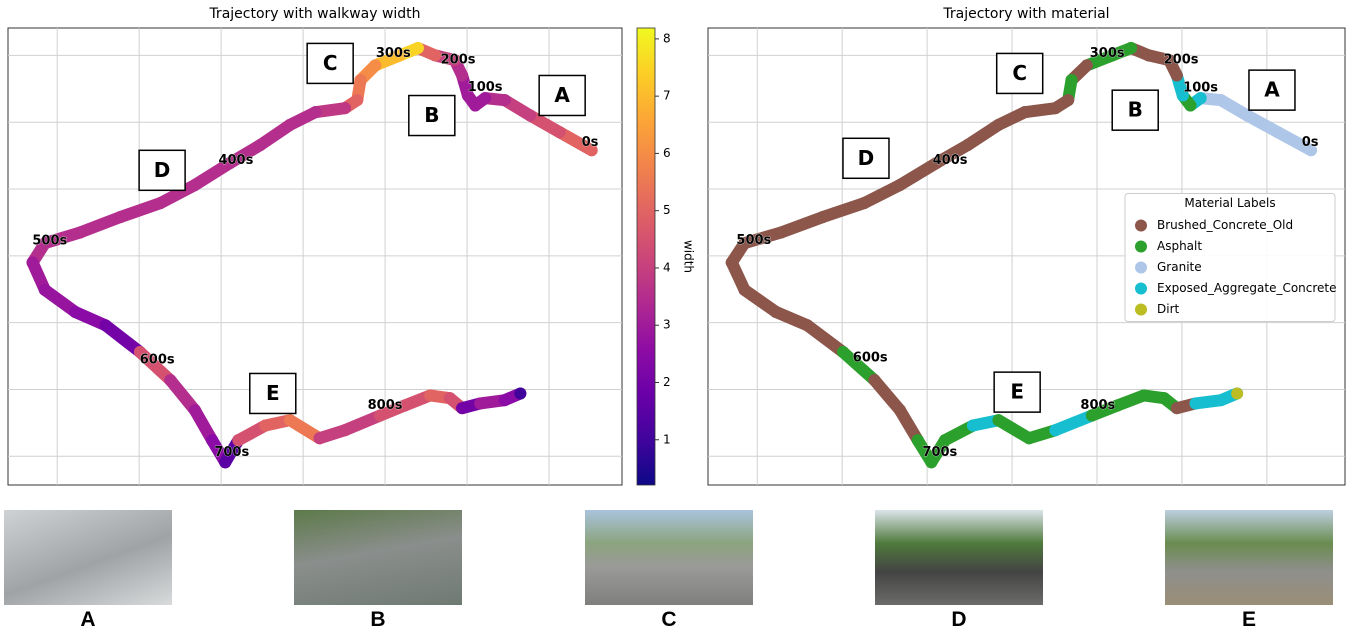  What do you see at coordinates (1229, 203) in the screenshot?
I see `legend-title: Material Labels` at bounding box center [1229, 203].